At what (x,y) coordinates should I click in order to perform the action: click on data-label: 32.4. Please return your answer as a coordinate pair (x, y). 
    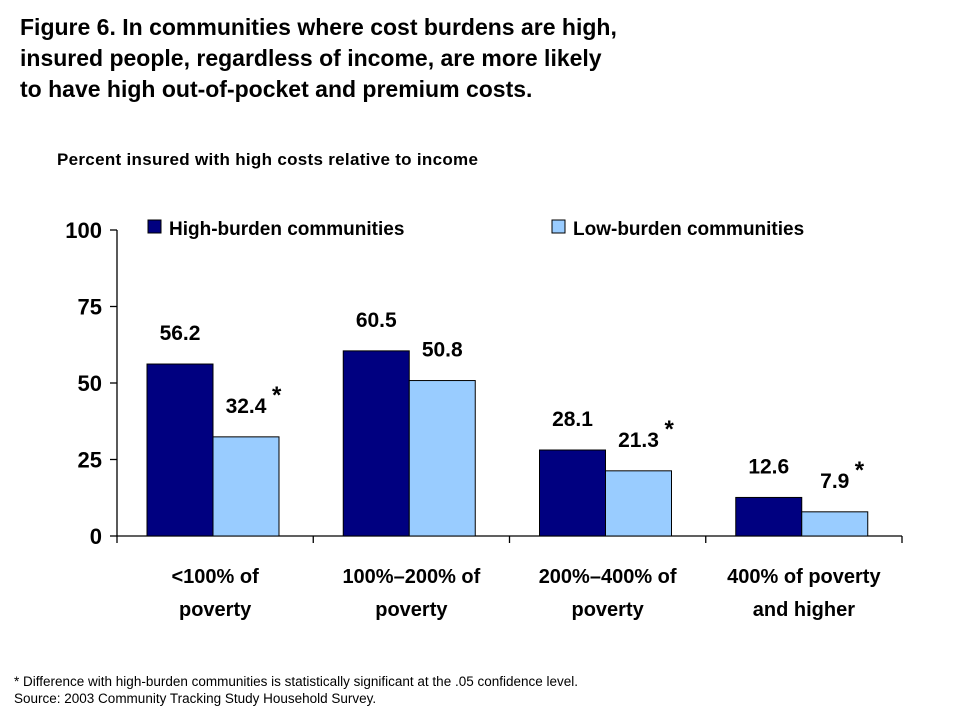
    Looking at the image, I should click on (246, 406).